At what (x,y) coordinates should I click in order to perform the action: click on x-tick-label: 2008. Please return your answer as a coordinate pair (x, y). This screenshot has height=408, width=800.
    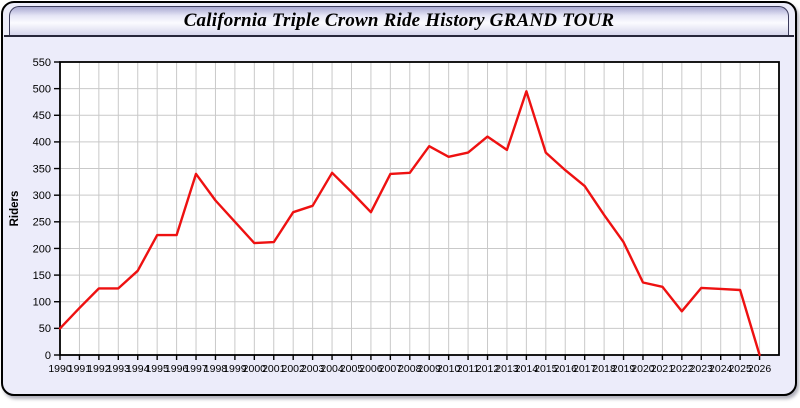
    Looking at the image, I should click on (410, 369).